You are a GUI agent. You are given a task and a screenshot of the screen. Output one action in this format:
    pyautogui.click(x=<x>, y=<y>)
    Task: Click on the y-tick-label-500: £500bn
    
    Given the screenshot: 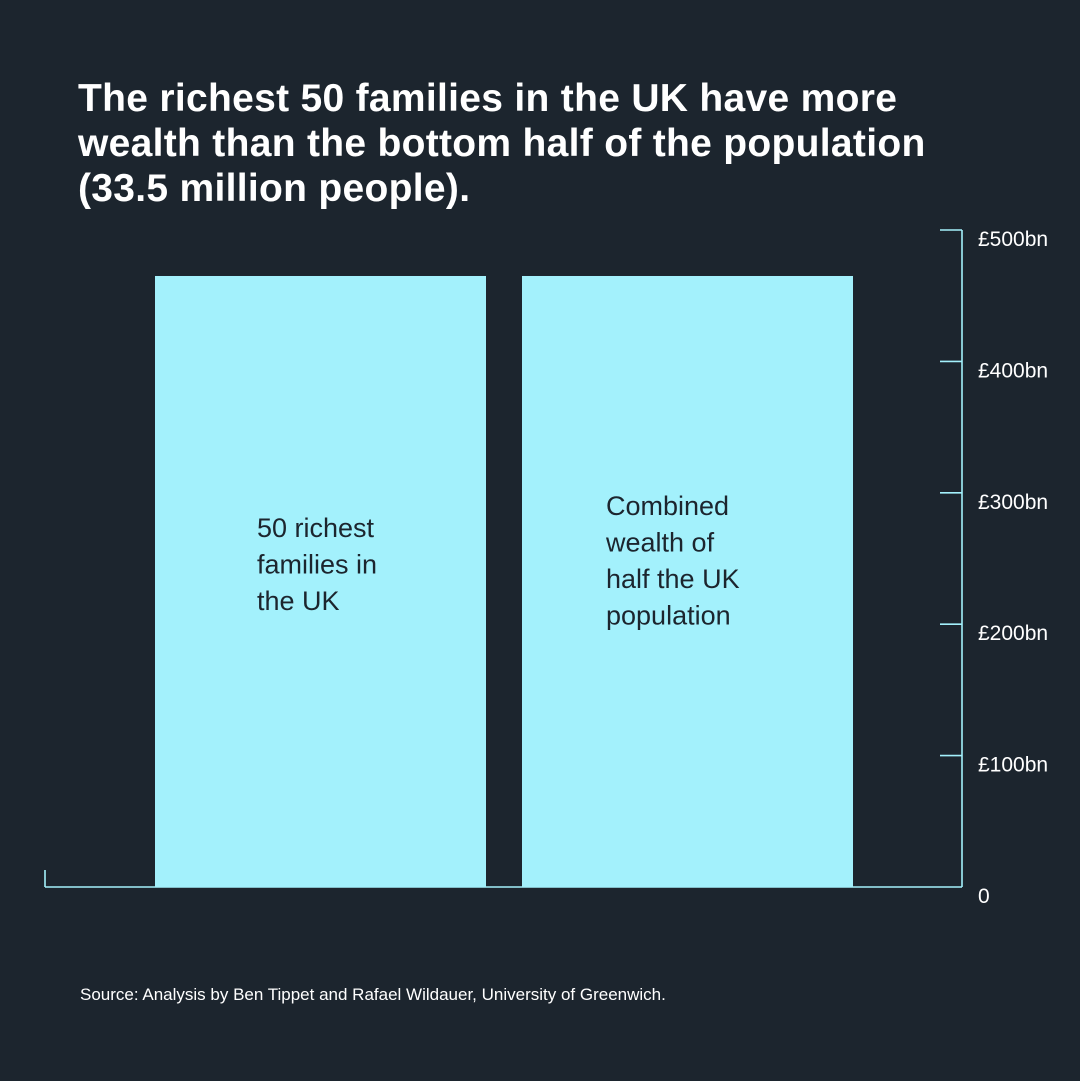 What is the action you would take?
    pyautogui.click(x=1013, y=239)
    